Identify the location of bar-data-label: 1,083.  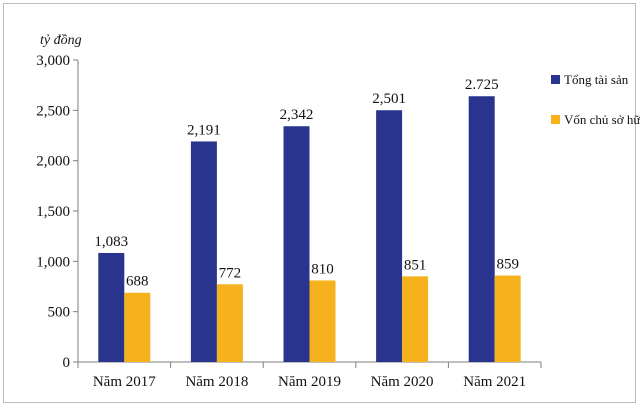
(111, 242).